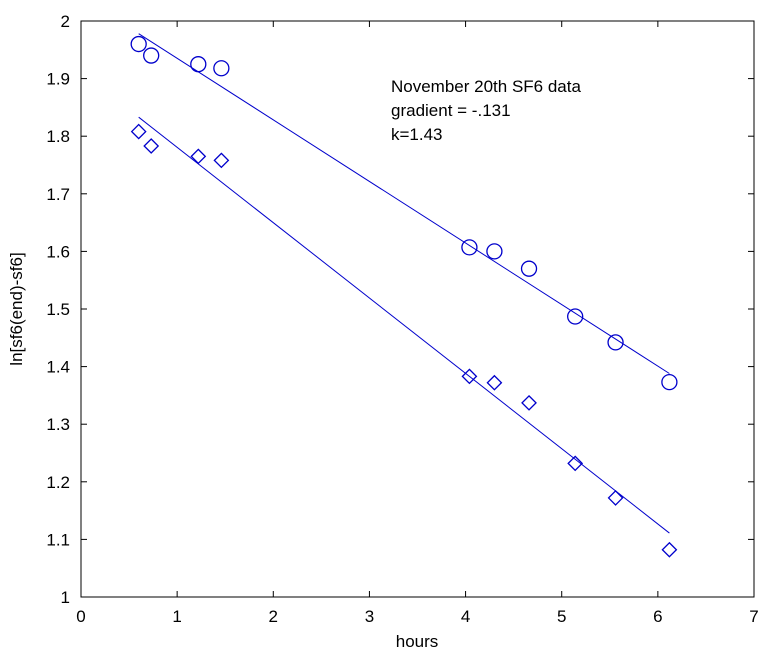 The width and height of the screenshot is (766, 661). What do you see at coordinates (486, 86) in the screenshot?
I see `annotation-title: November 20th SF6 data` at bounding box center [486, 86].